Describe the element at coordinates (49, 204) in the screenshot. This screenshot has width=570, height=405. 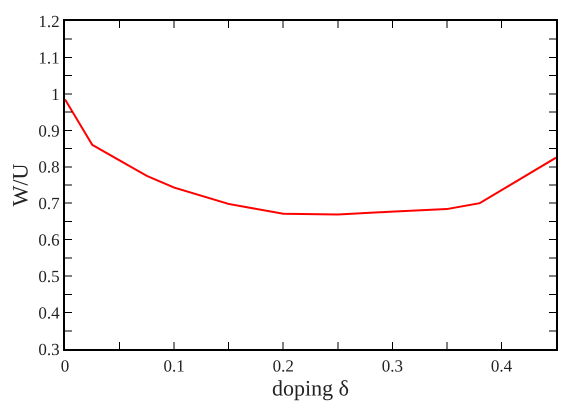
I see `y-tick-label: 0.7` at that location.